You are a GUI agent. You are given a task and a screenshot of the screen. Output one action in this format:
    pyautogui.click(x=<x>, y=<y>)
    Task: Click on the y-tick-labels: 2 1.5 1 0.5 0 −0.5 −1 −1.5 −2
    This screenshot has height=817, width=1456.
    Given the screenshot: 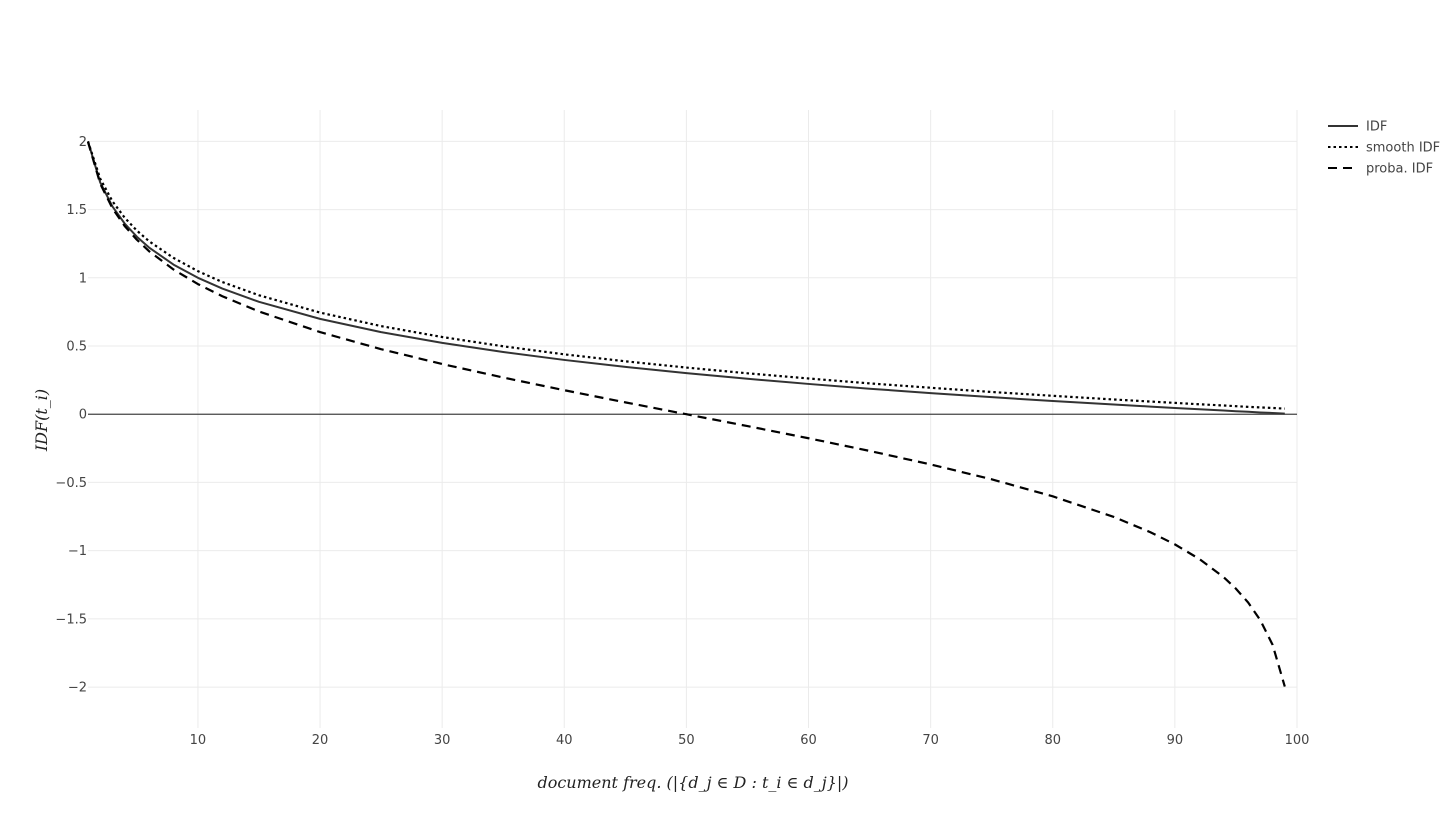 What is the action you would take?
    pyautogui.click(x=71, y=415)
    